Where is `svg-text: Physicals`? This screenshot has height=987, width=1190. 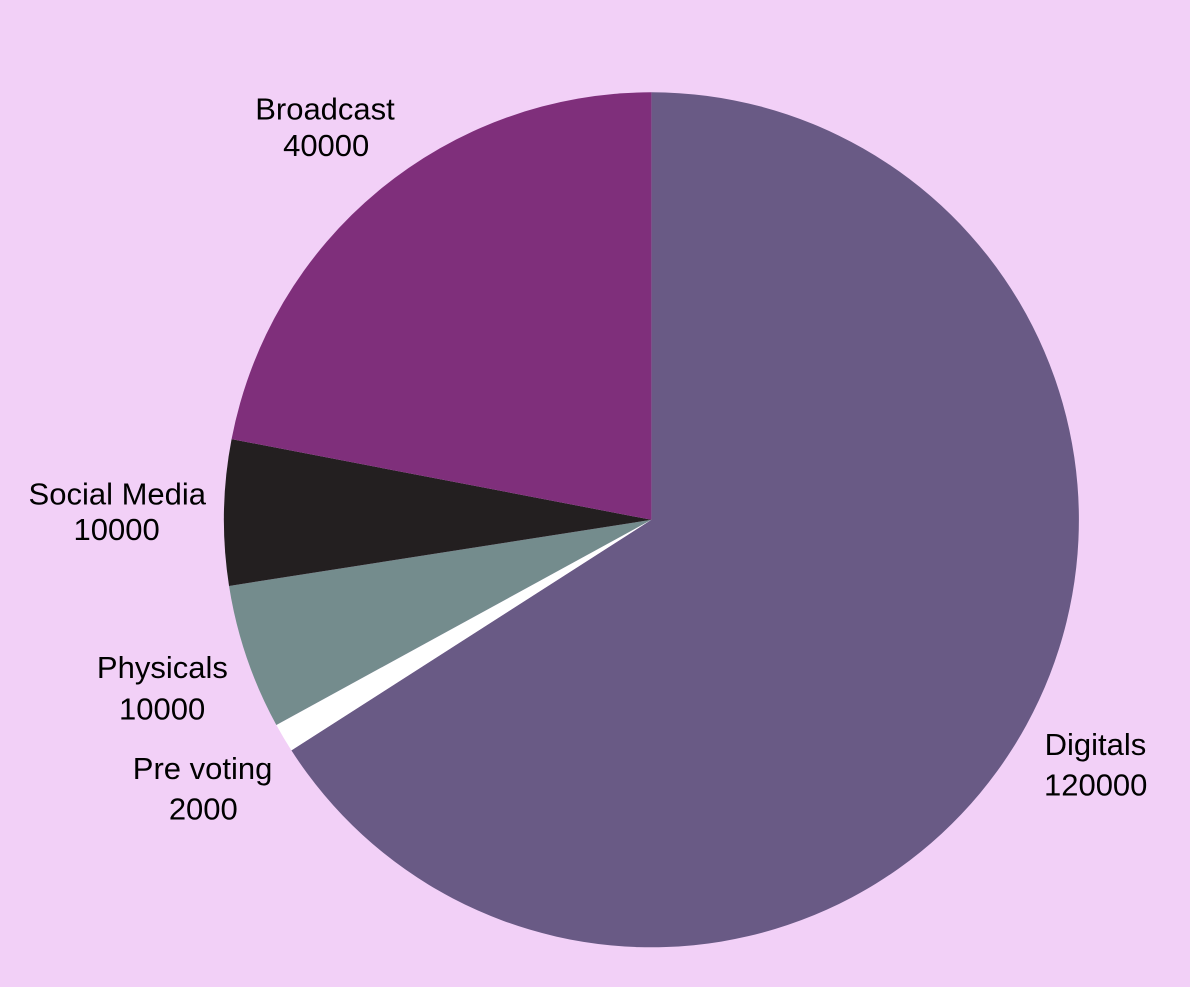 svg-text: Physicals is located at coordinates (162, 667).